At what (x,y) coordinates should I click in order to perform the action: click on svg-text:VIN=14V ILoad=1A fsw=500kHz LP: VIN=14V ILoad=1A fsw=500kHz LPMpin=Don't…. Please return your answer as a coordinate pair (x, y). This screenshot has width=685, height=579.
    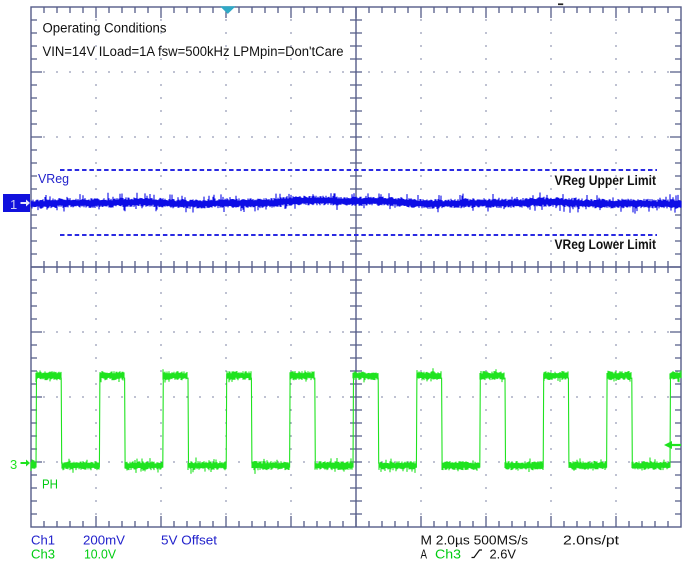
    Looking at the image, I should click on (193, 51).